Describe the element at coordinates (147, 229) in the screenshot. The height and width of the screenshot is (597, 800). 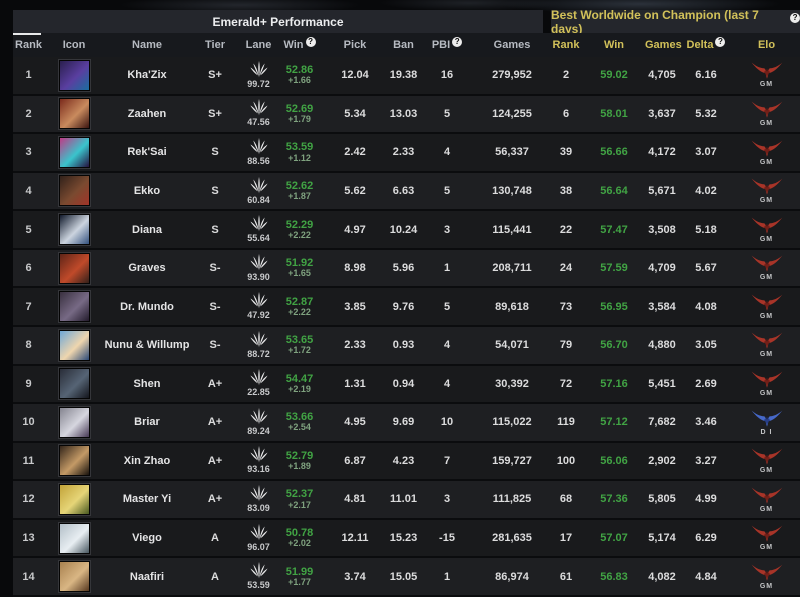
I see `champion-name: Diana` at that location.